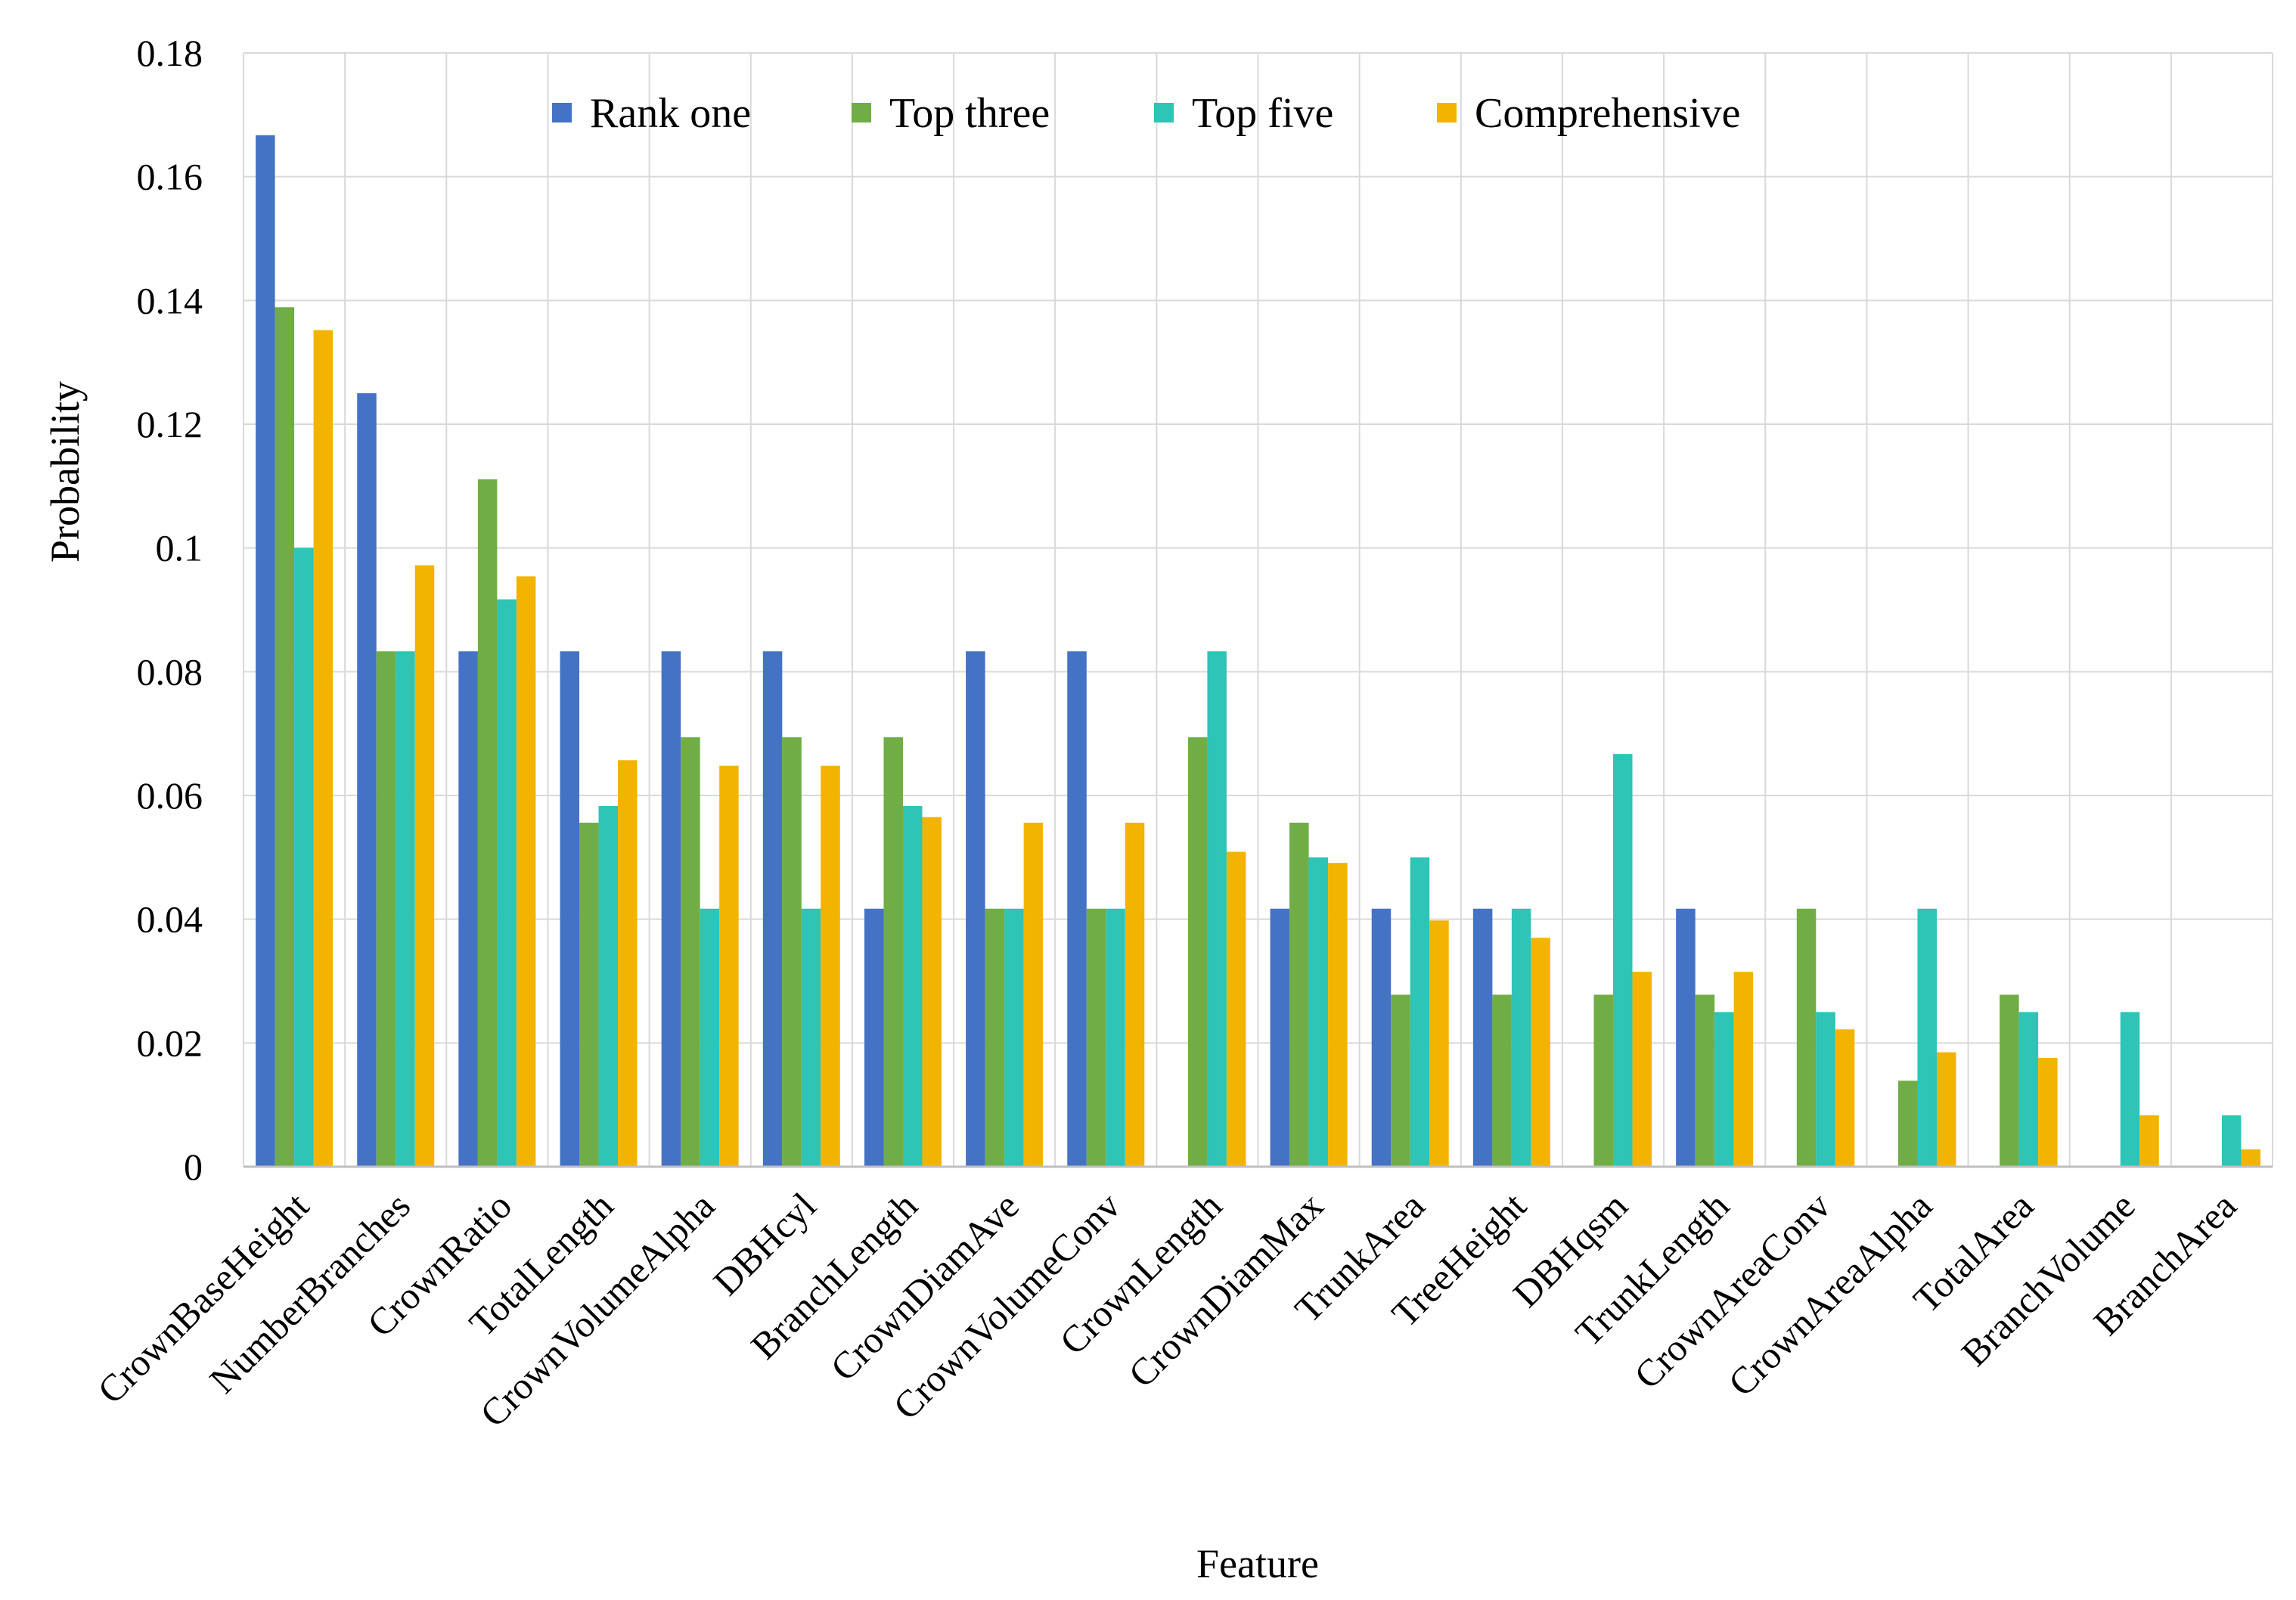 The width and height of the screenshot is (2296, 1600). Describe the element at coordinates (2048, 1279) in the screenshot. I see `x-category-label: BranchVolume` at that location.